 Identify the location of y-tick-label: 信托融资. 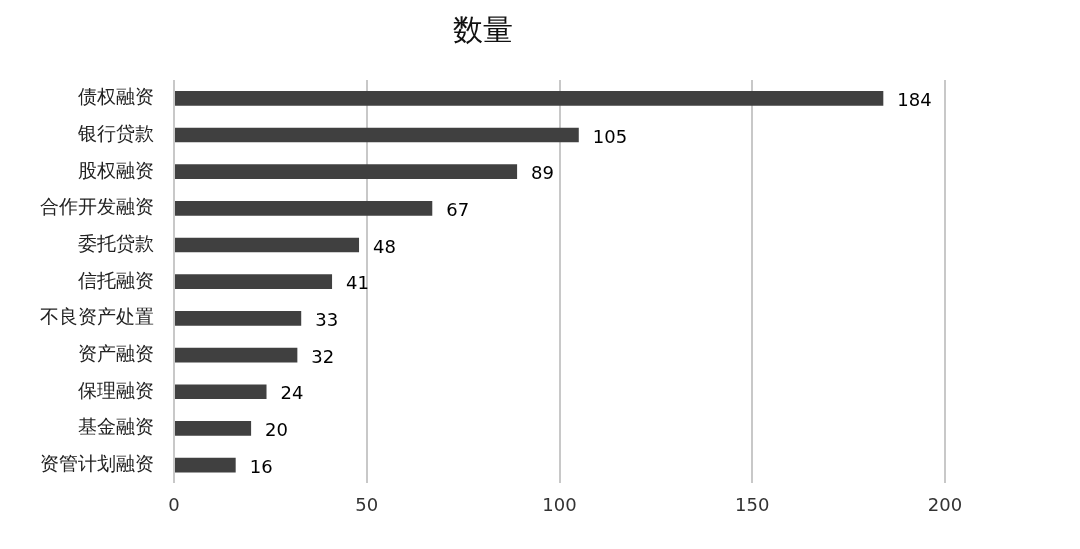
(116, 279).